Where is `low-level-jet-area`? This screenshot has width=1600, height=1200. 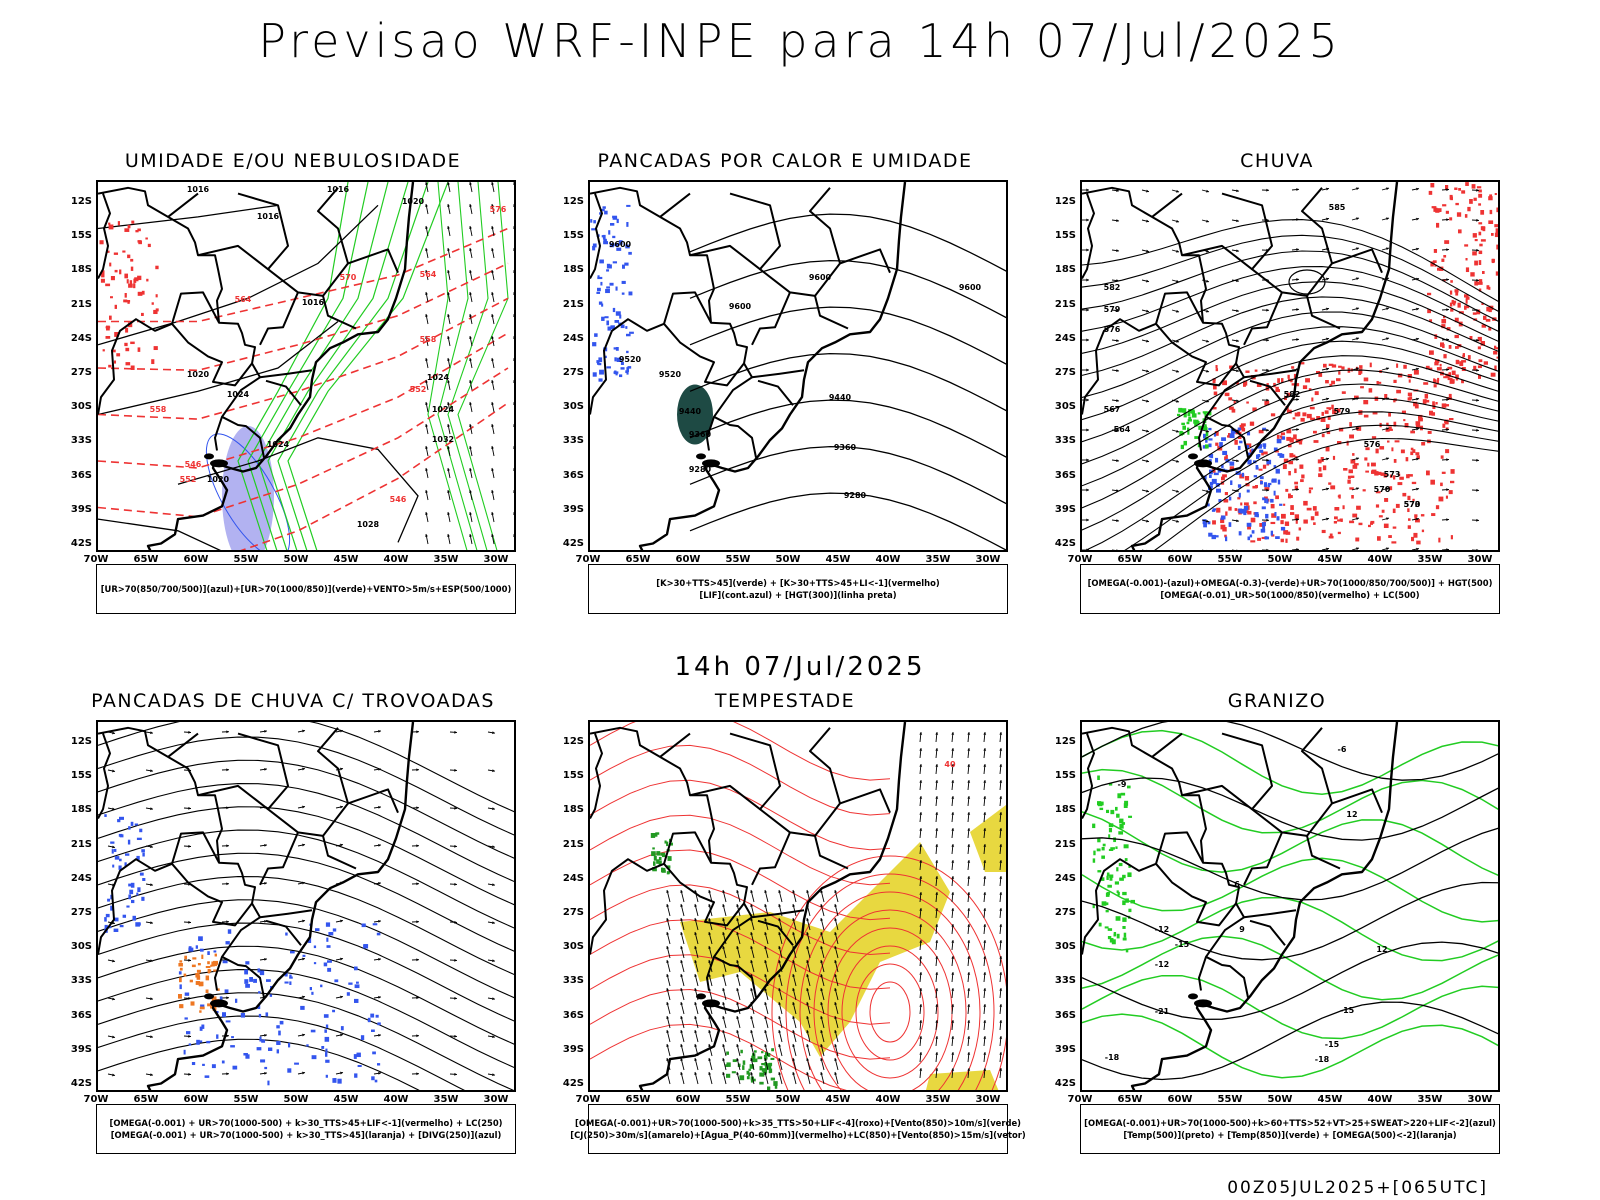
low-level-jet-area is located at coordinates (751, 1069).